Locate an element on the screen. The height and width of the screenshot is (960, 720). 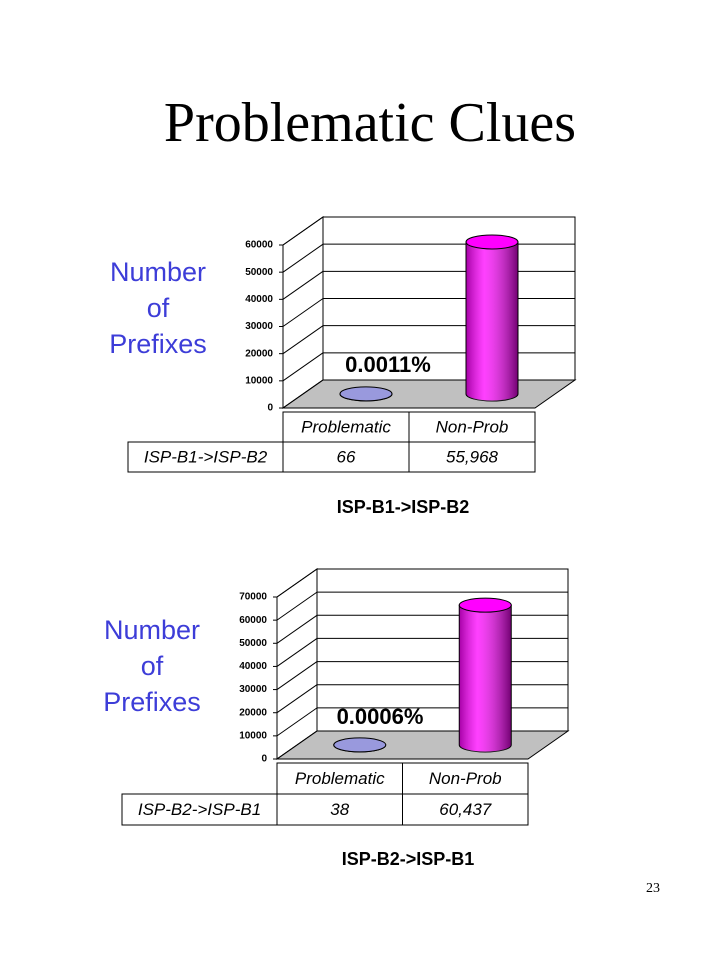
annotation: 0.0011% is located at coordinates (388, 364).